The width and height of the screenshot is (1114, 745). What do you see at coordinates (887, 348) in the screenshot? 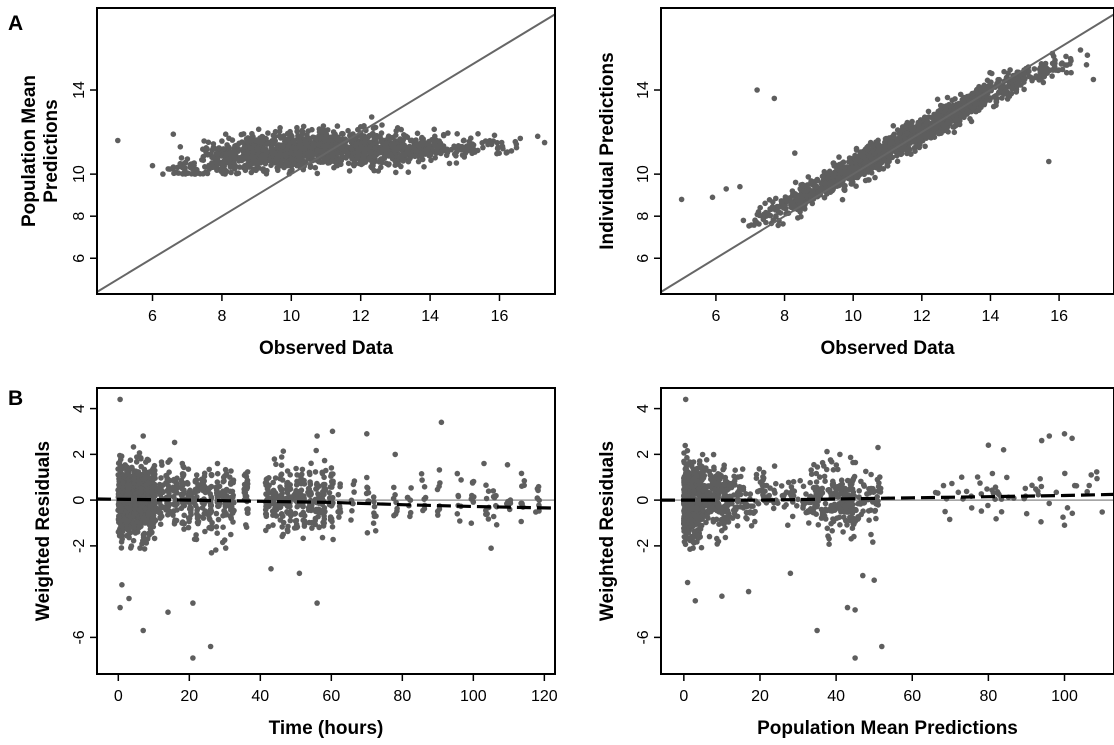
I see `x-axis-label: Observed Data` at bounding box center [887, 348].